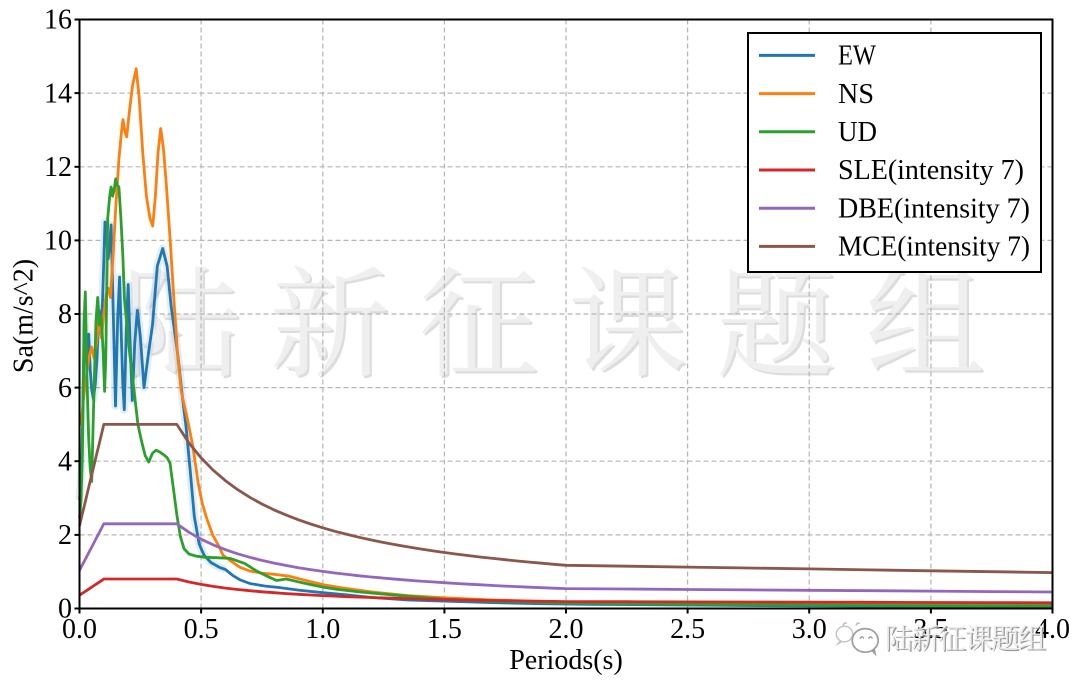 The height and width of the screenshot is (691, 1080). Describe the element at coordinates (566, 629) in the screenshot. I see `svg-text: 2.0` at that location.